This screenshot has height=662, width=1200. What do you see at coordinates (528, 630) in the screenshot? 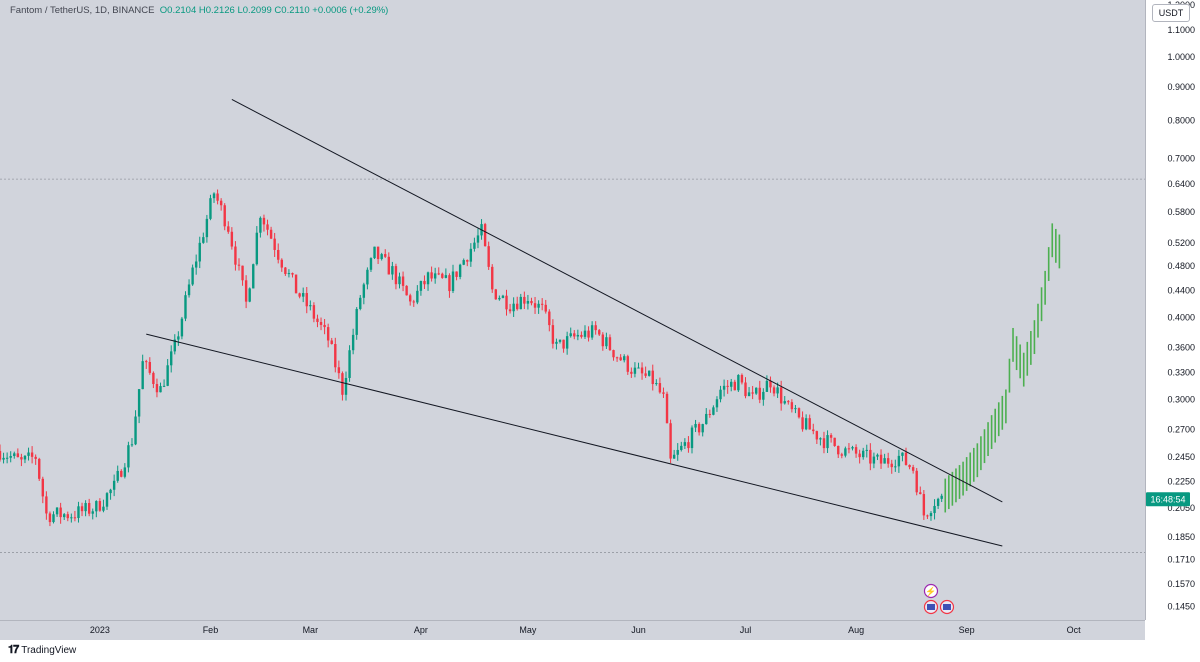
I see `x-tick-label-4: May` at bounding box center [528, 630].